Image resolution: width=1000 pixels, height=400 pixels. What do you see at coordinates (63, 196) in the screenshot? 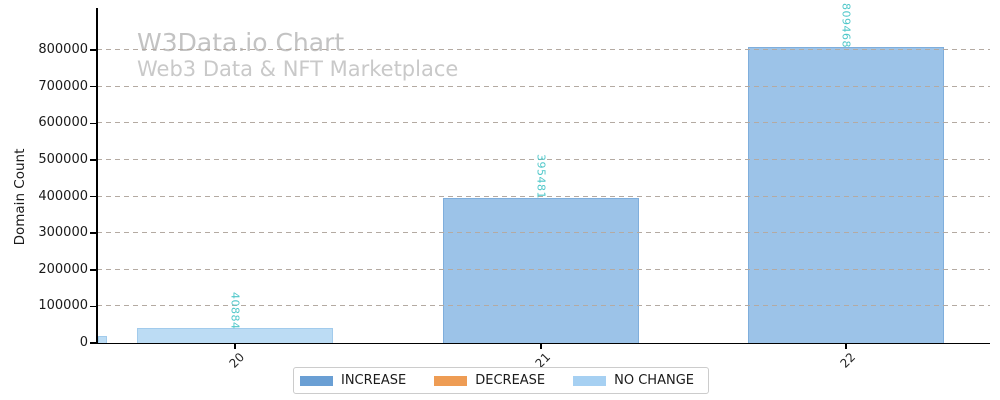
I see `y-tick-label: 400000` at bounding box center [63, 196].